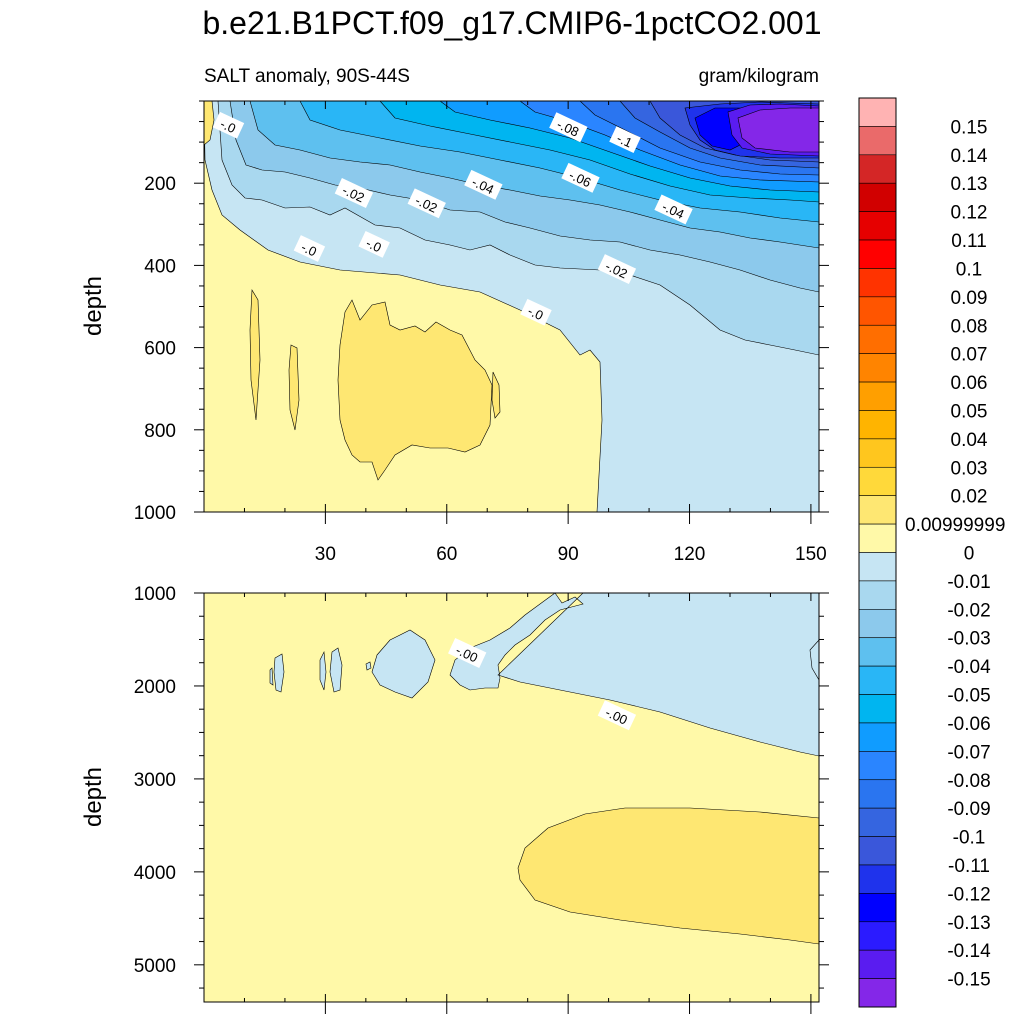 The image size is (1024, 1024). Describe the element at coordinates (294, 387) in the screenshot. I see `fill-positive-patch-small` at that location.